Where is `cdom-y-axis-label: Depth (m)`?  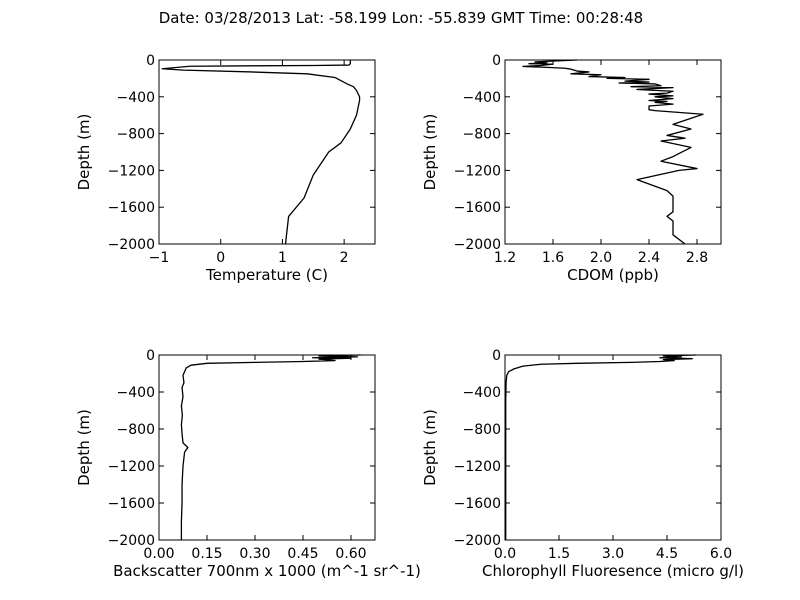 cdom-y-axis-label: Depth (m) is located at coordinates (430, 152).